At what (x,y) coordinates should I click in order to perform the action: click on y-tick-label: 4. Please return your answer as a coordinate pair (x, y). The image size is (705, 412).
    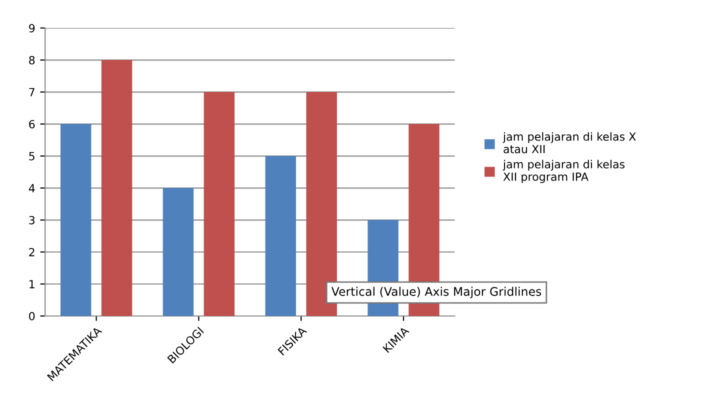
    Looking at the image, I should click on (31, 188).